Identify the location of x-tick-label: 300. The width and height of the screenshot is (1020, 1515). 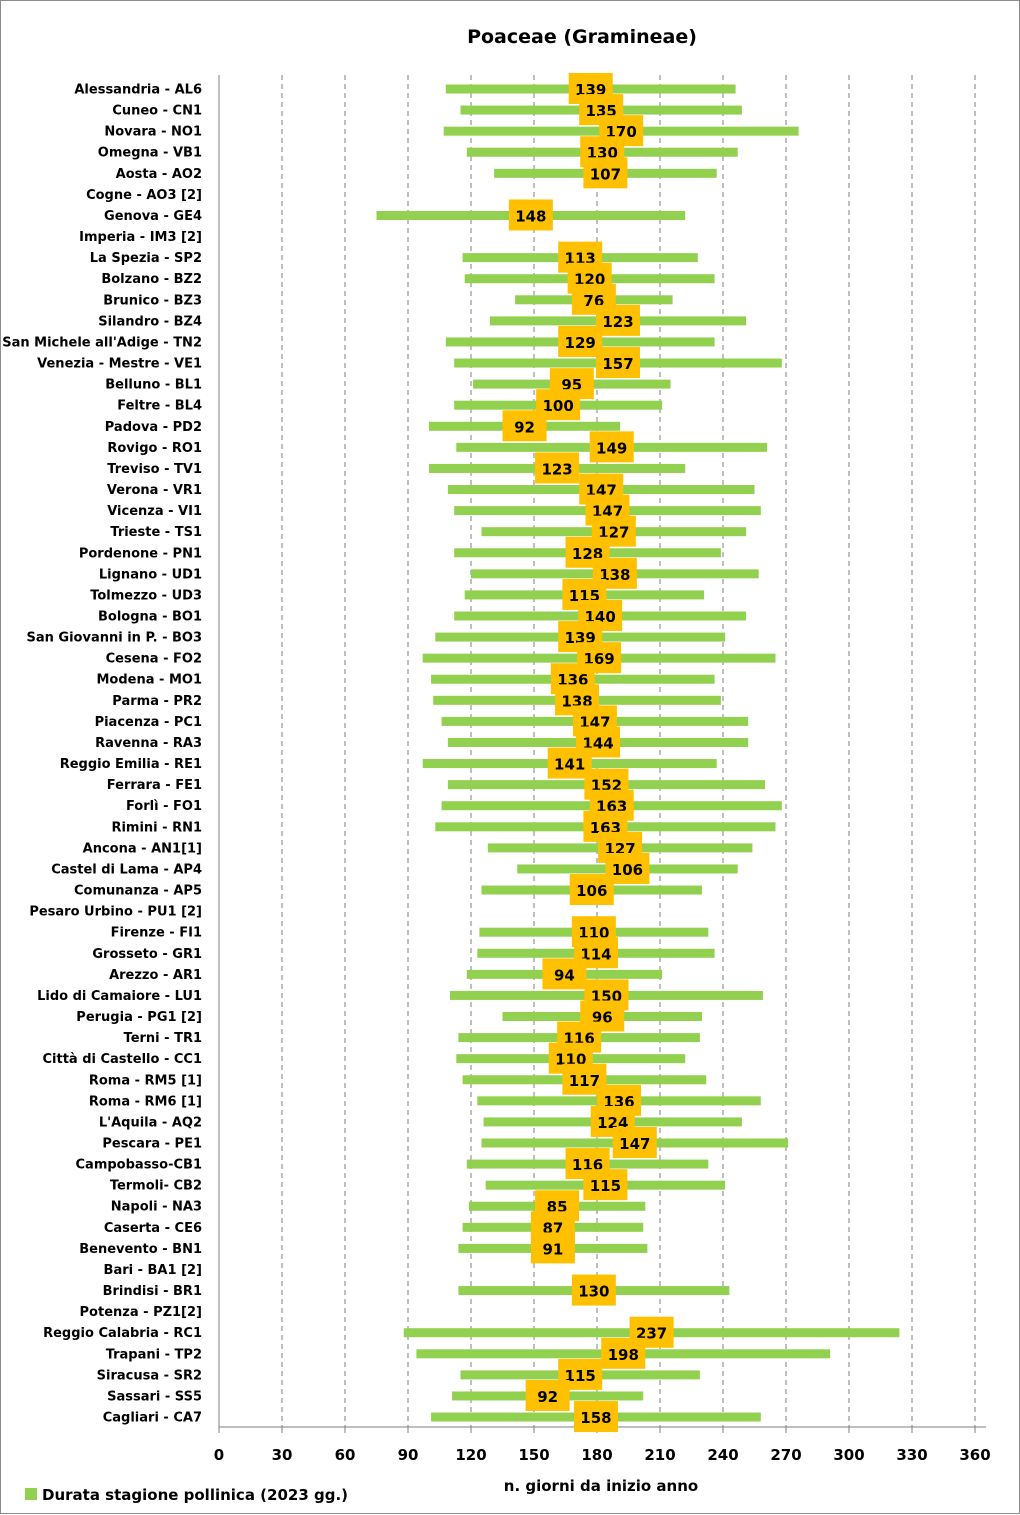
(848, 1455).